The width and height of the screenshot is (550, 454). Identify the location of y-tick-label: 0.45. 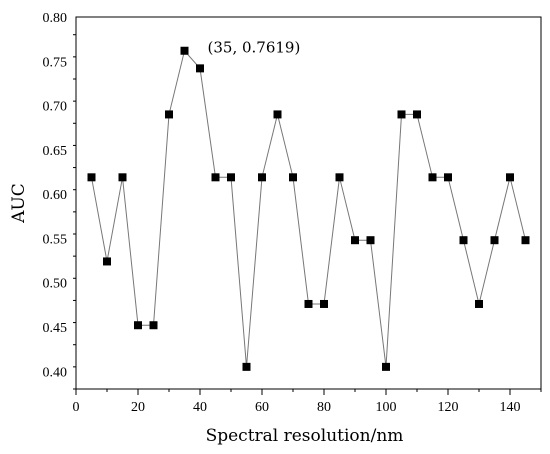
(55, 328).